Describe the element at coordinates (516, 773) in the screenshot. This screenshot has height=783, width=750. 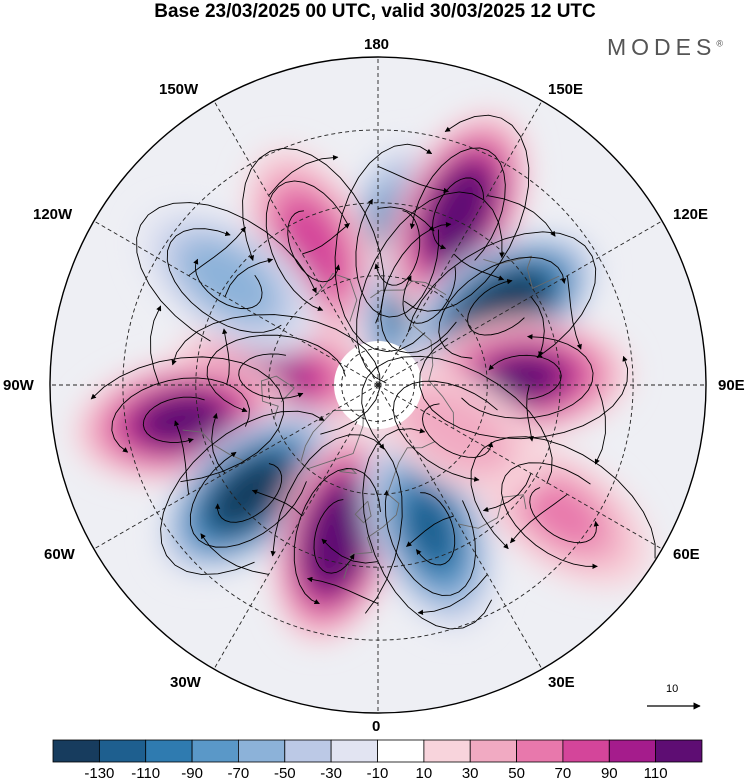
I see `colorbar-tick-label: 50` at that location.